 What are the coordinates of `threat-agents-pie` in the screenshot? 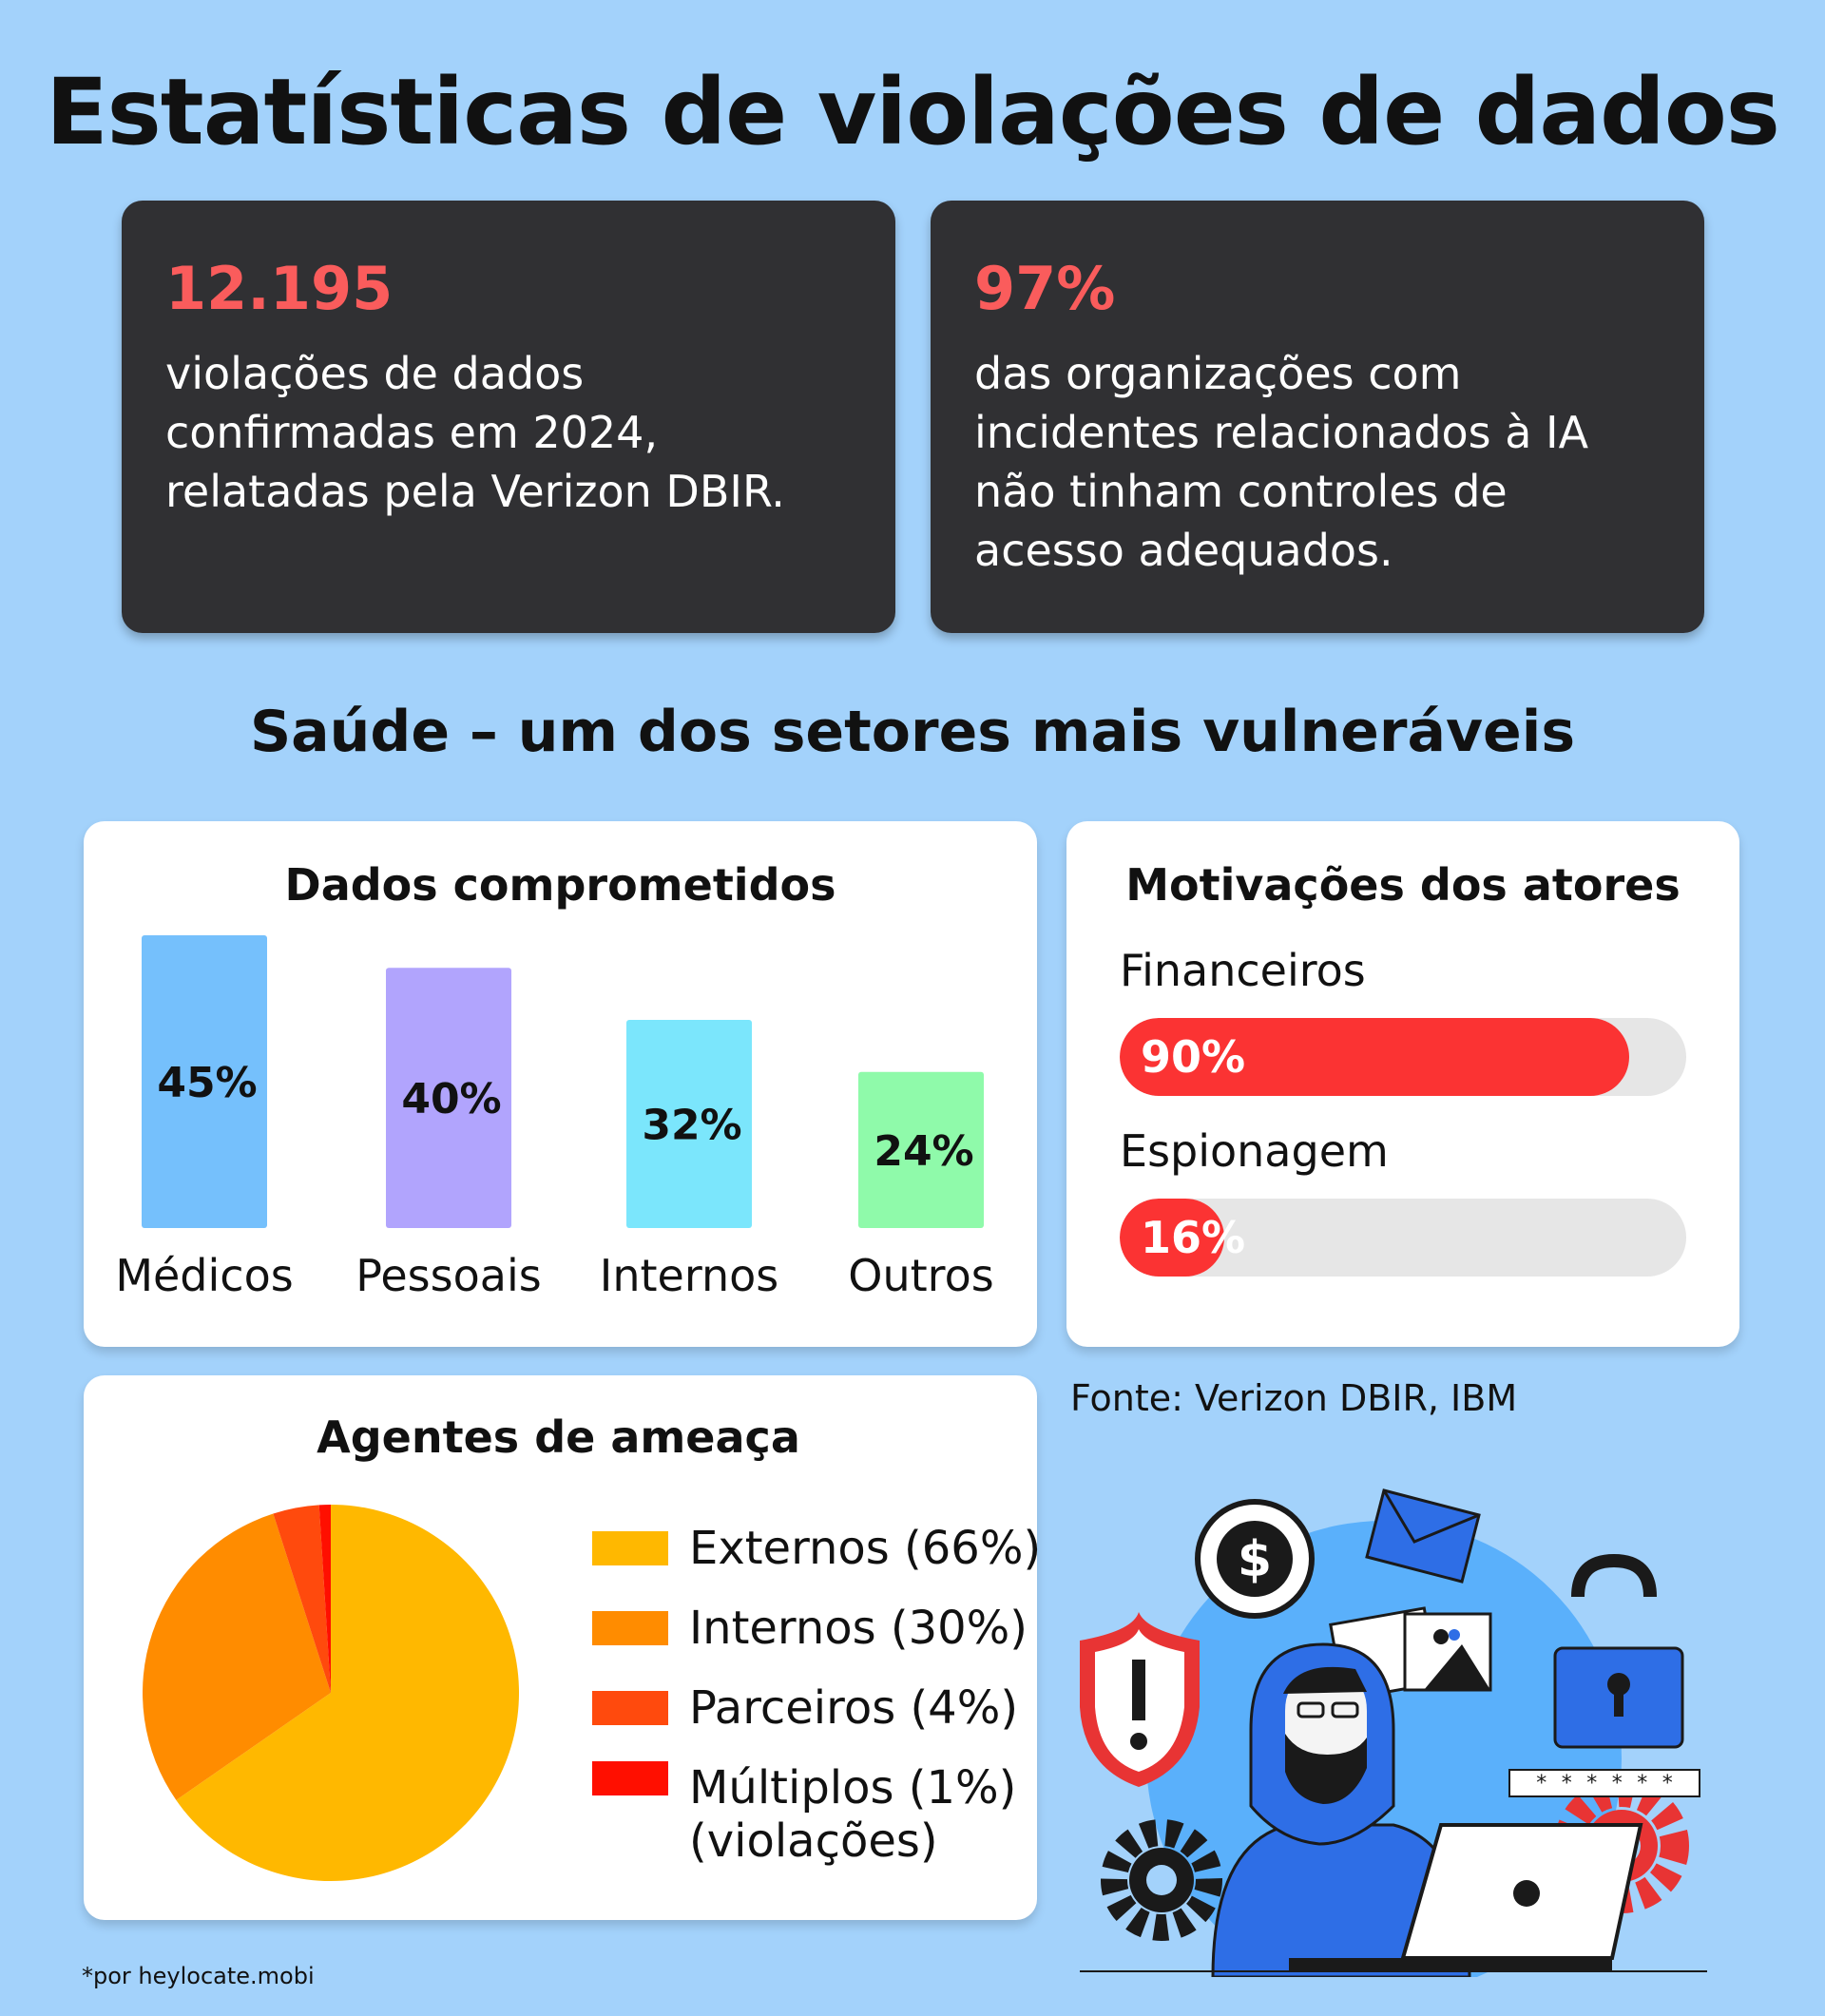 It's located at (330, 1693).